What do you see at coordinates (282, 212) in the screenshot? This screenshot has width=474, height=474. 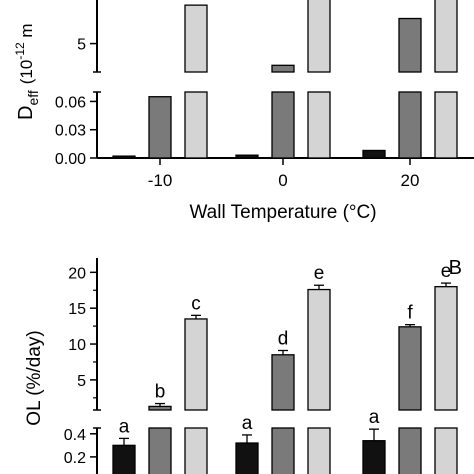 I see `top-x-axis-label: Wall Temperature (°C)` at bounding box center [282, 212].